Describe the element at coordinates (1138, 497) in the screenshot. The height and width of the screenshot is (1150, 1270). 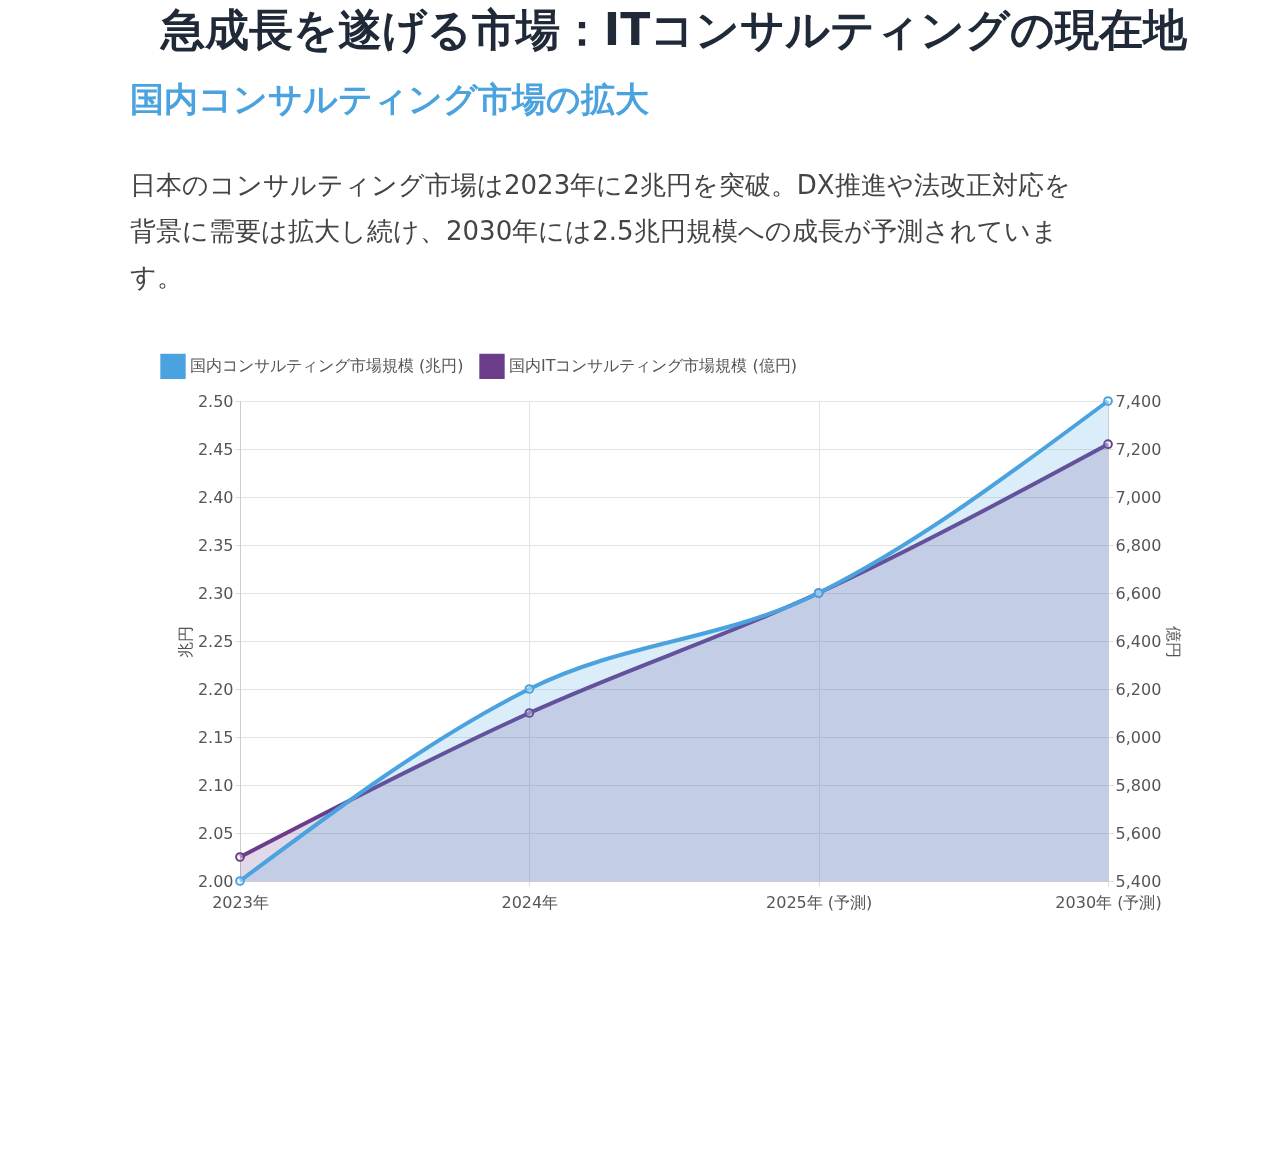
I see `y2-tick-label: 7,000` at that location.